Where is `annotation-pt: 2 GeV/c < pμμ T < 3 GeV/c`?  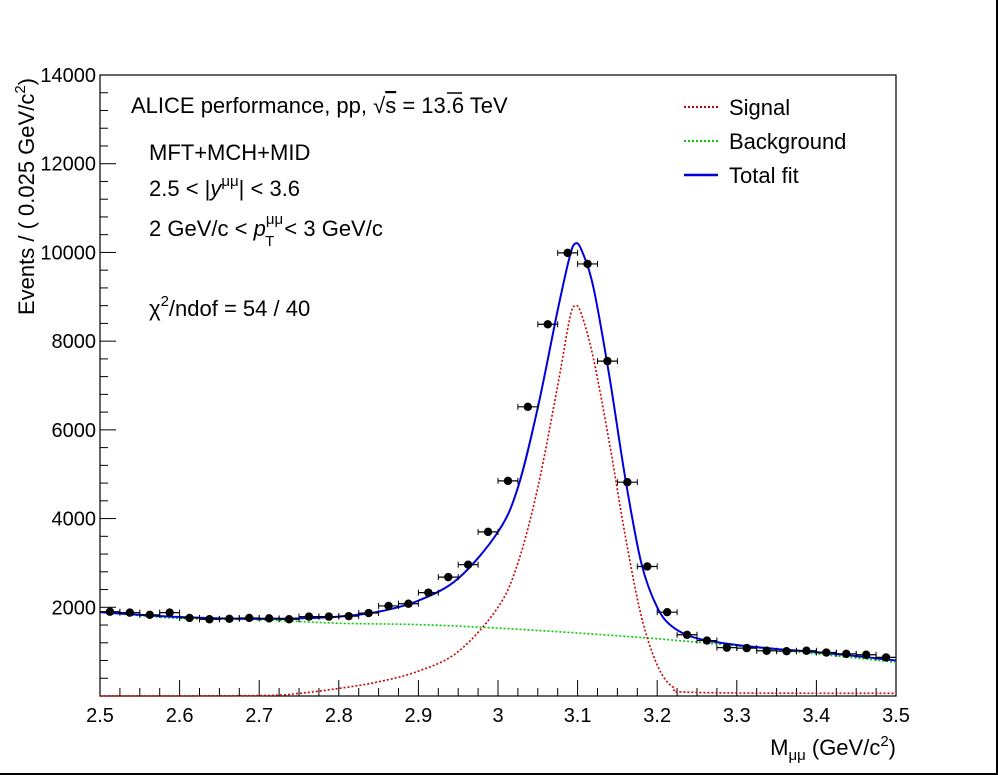 annotation-pt: 2 GeV/c < pμμ T < 3 GeV/c is located at coordinates (266, 230).